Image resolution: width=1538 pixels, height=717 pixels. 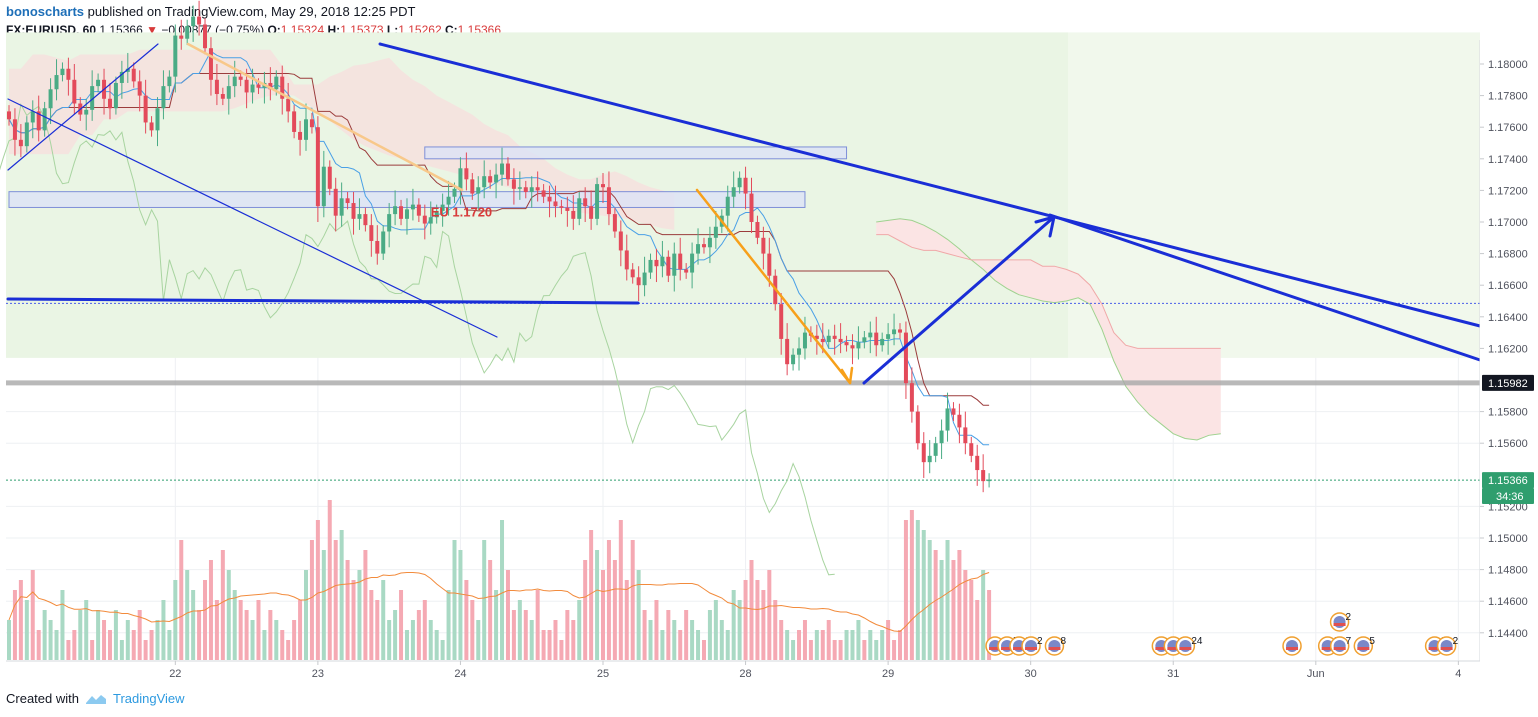 I want to click on tradingview-brand: TradingView, so click(x=148, y=698).